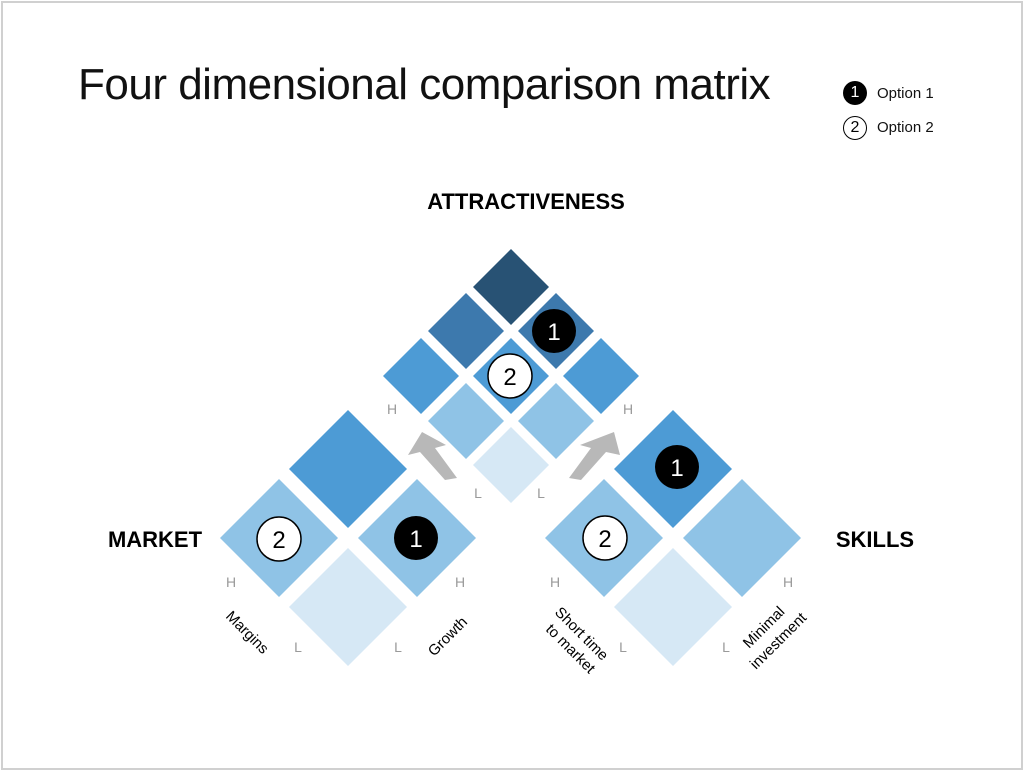  I want to click on skills-left-low: L, so click(623, 647).